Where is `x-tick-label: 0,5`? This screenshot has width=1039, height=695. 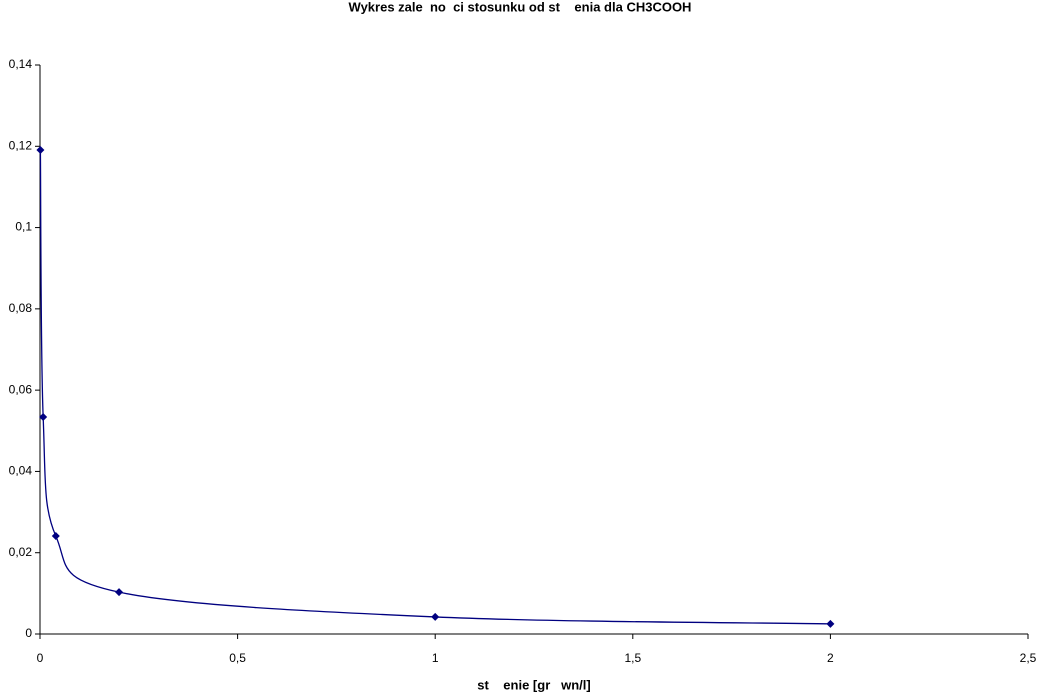 x-tick-label: 0,5 is located at coordinates (237, 658).